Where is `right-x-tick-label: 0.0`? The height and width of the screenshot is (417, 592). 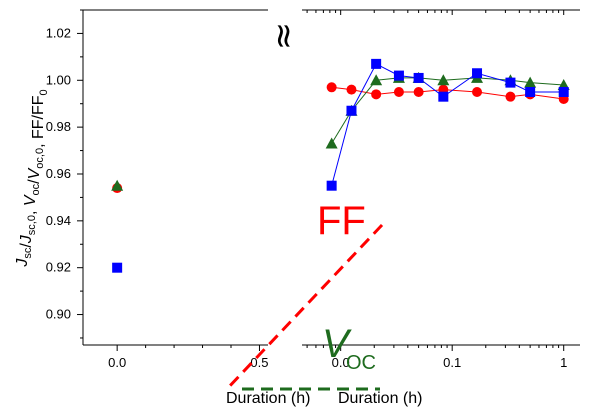 right-x-tick-label: 0.0 is located at coordinates (341, 362).